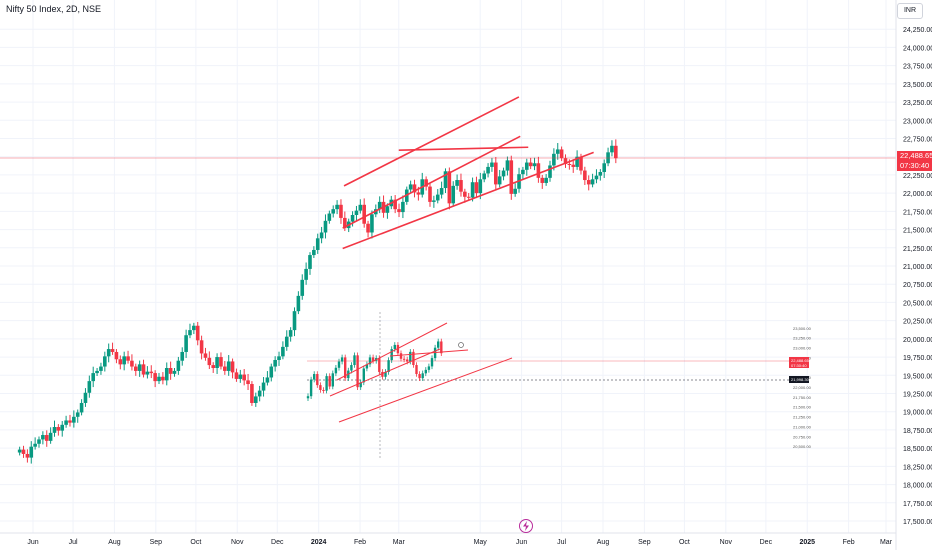 This screenshot has height=550, width=932. I want to click on trendlines-group, so click(468, 173).